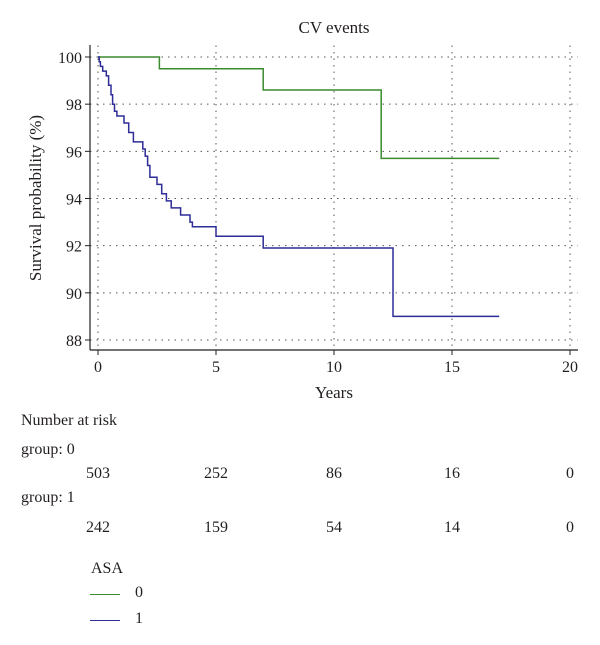  I want to click on risk-count-group-1-4: 0, so click(570, 527).